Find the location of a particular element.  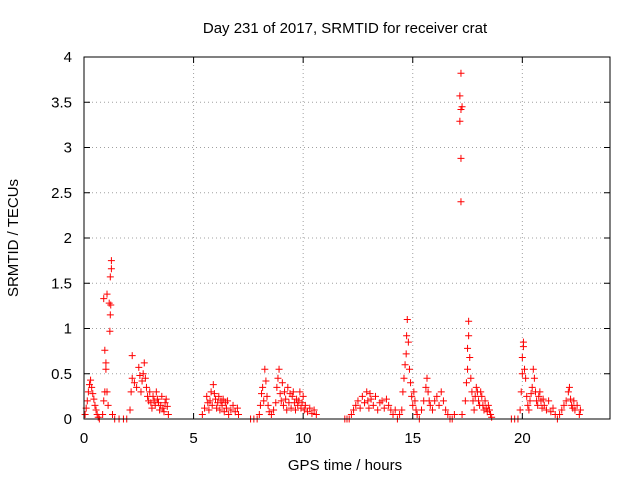

y-tick-labels: 0 0.5 1 1.5 2 2.5 3 3.5 4 is located at coordinates (61, 238).